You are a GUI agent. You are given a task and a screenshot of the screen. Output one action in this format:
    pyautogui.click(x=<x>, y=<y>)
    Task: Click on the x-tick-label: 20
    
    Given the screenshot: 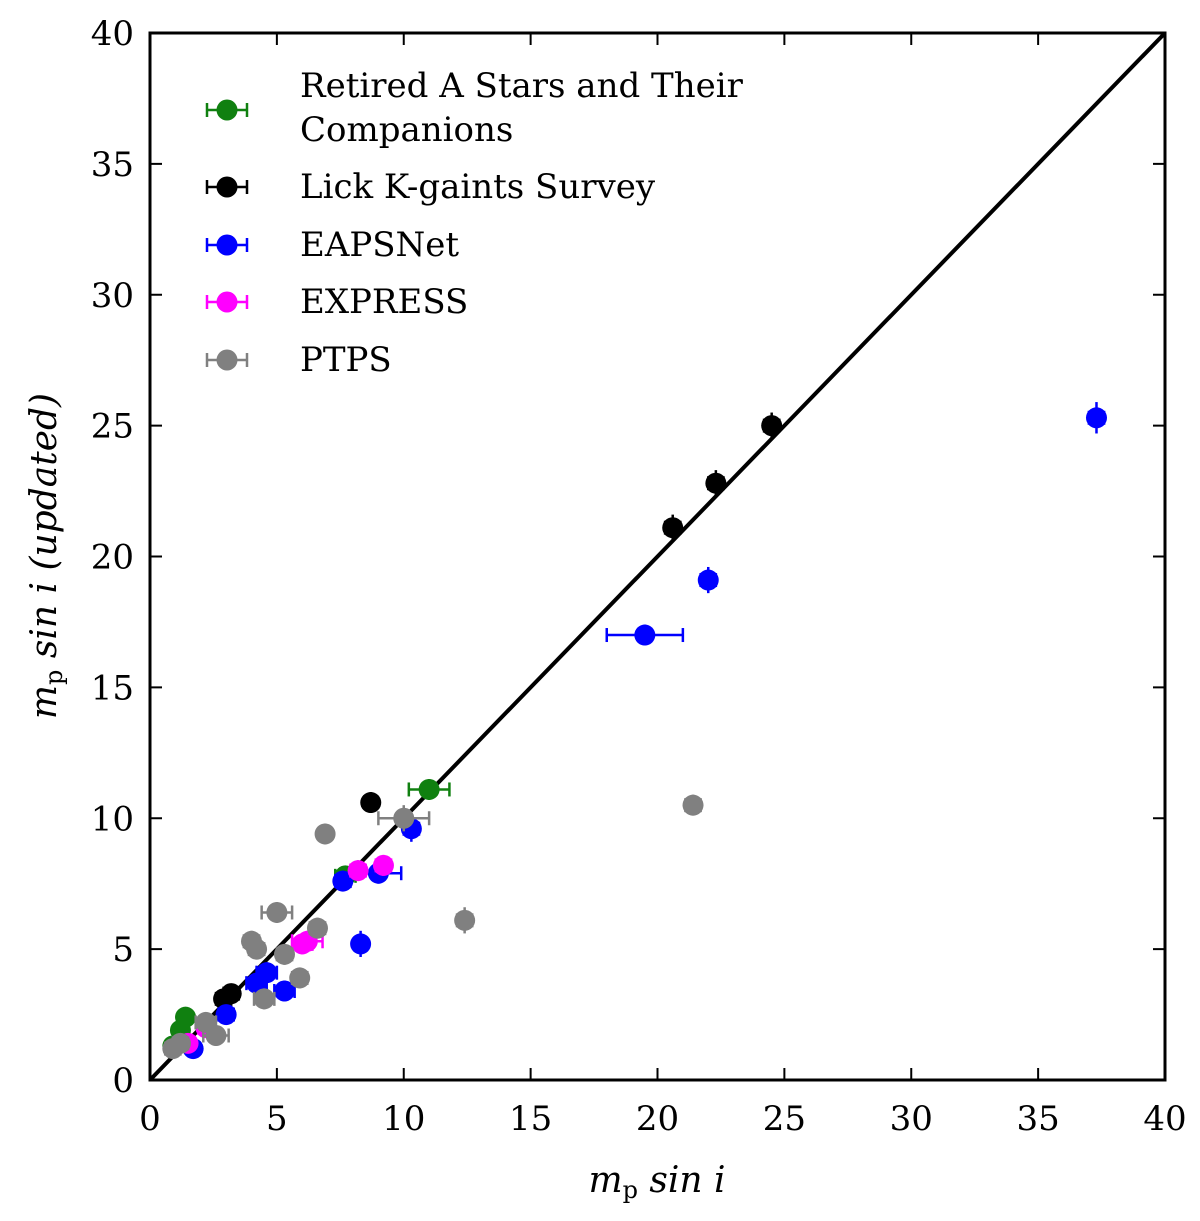 What is the action you would take?
    pyautogui.click(x=657, y=1119)
    